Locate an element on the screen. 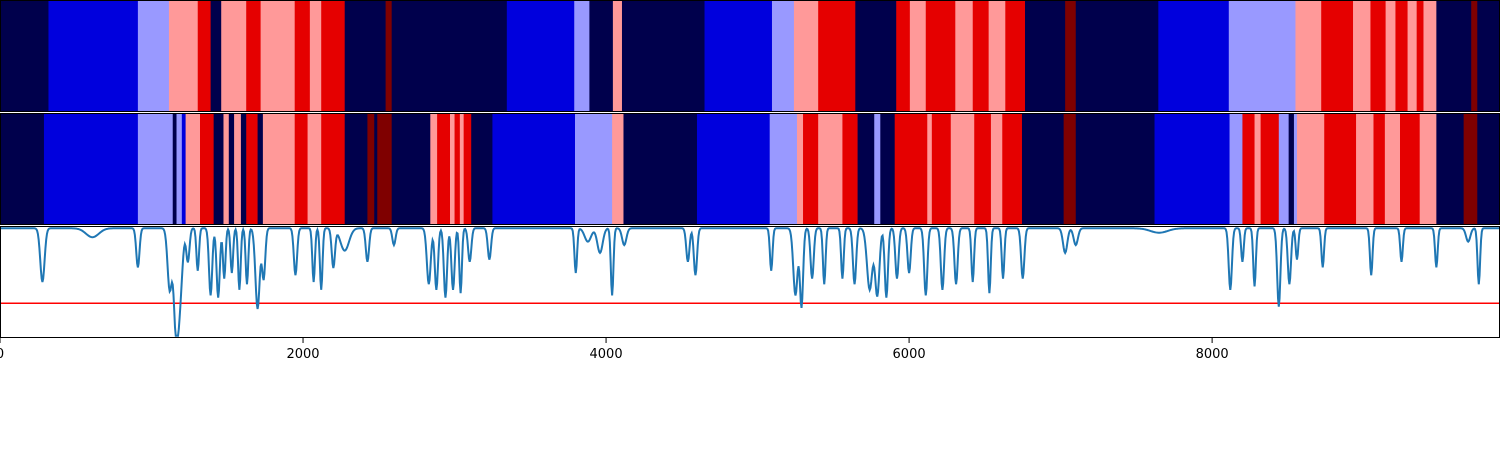 This screenshot has width=1500, height=450. x-tick-label-0: 0 is located at coordinates (2, 354).